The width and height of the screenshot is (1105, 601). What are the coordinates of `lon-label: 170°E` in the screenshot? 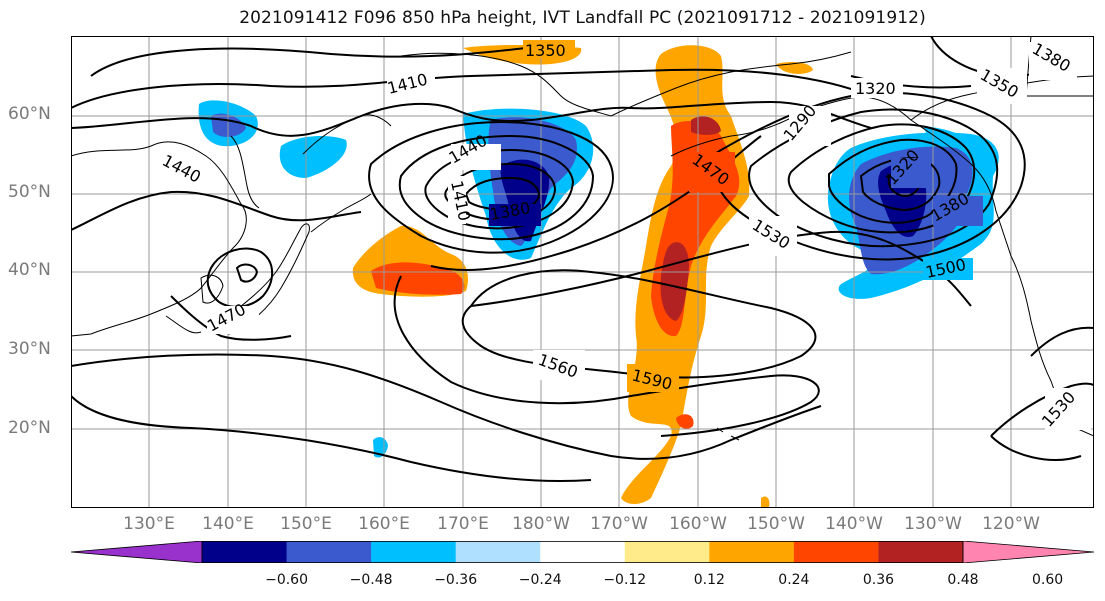 It's located at (463, 524).